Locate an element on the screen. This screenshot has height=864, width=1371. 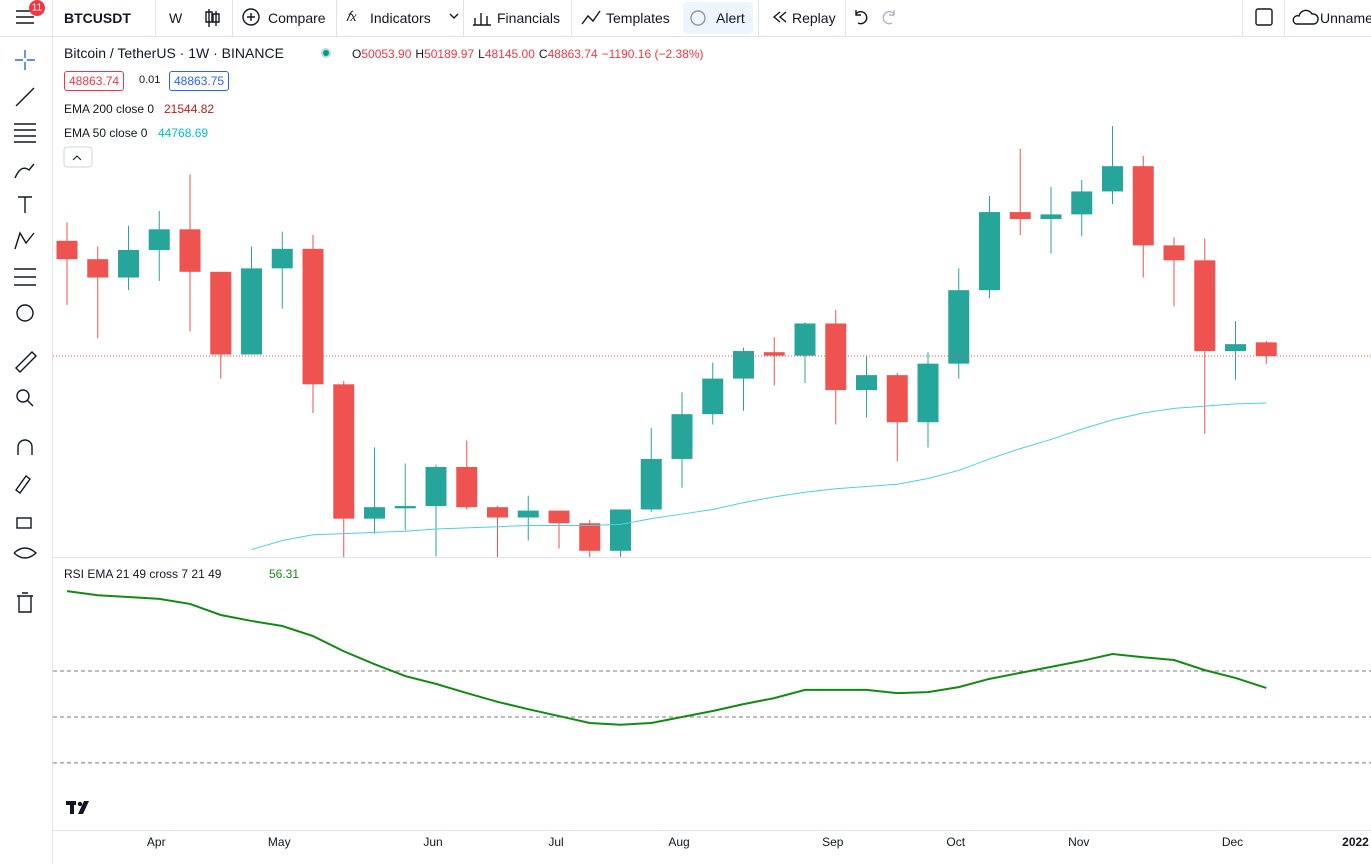
ohlc-key: L is located at coordinates (481, 54).